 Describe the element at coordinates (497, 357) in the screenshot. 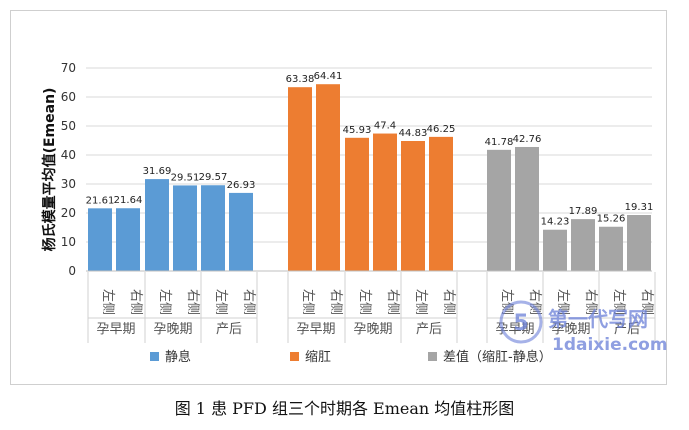

I see `legend-label: 差值（缩肛-静息）` at that location.